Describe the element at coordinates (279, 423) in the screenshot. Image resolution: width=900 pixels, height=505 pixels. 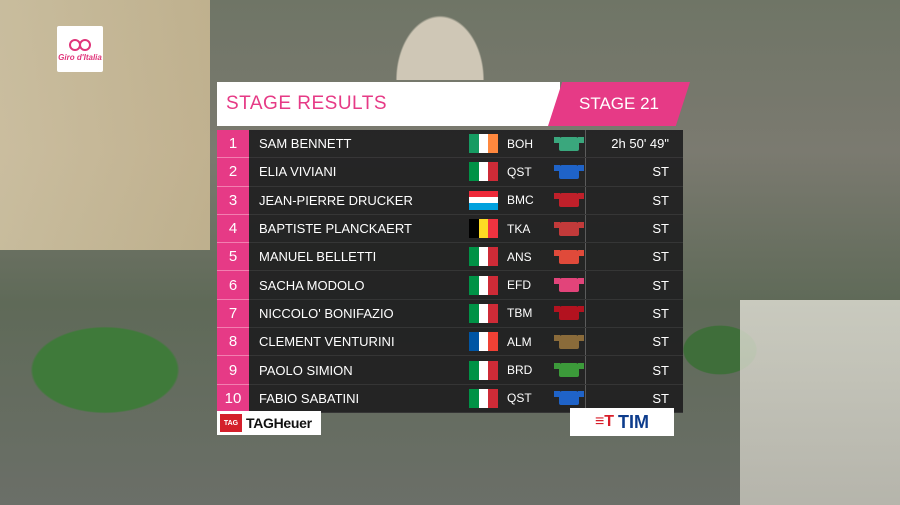
I see `tag-heuer-wordmark: TAGHeuer` at that location.